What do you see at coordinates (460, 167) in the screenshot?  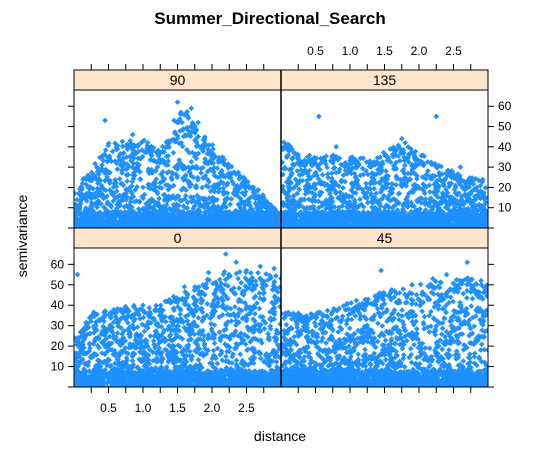 I see `peak-point` at bounding box center [460, 167].